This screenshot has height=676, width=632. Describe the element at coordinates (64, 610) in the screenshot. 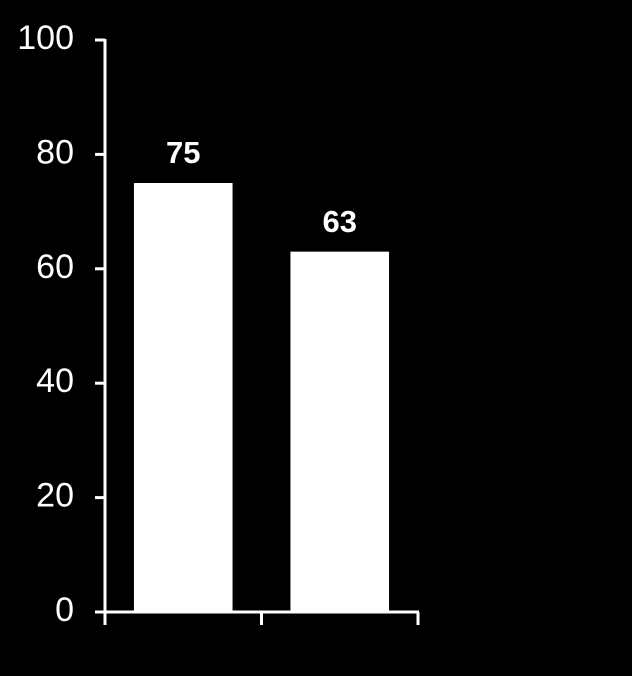

I see `y-tick-label: 0` at that location.